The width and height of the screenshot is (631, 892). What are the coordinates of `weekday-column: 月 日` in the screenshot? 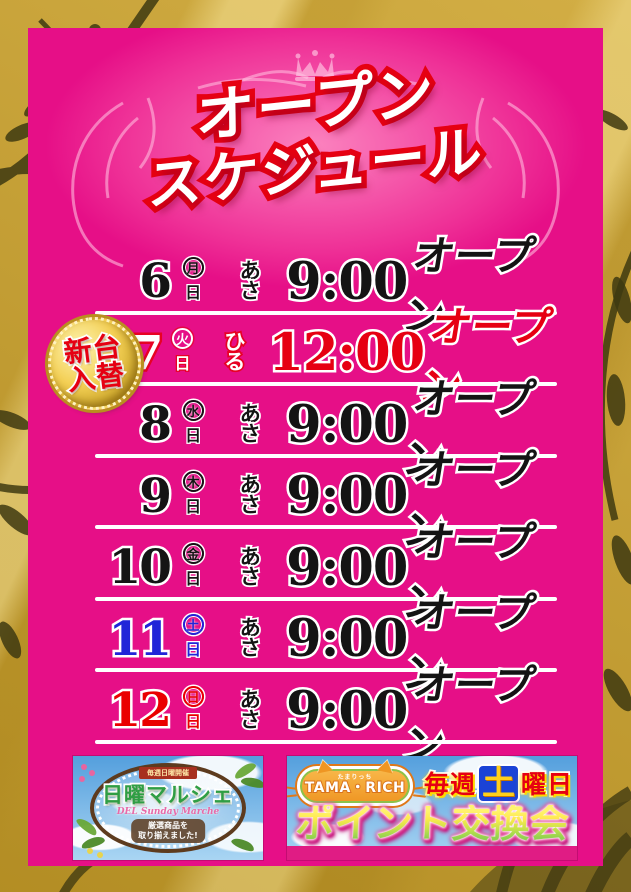 It's located at (193, 280).